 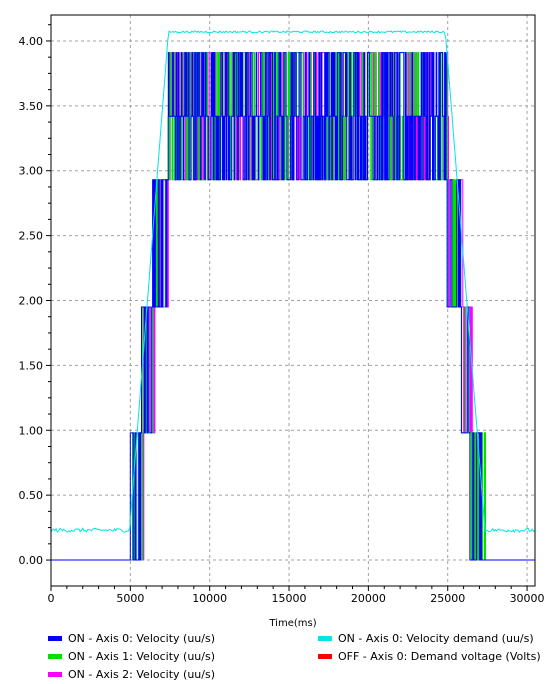 I want to click on x-tick-label: 10000, so click(x=209, y=598).